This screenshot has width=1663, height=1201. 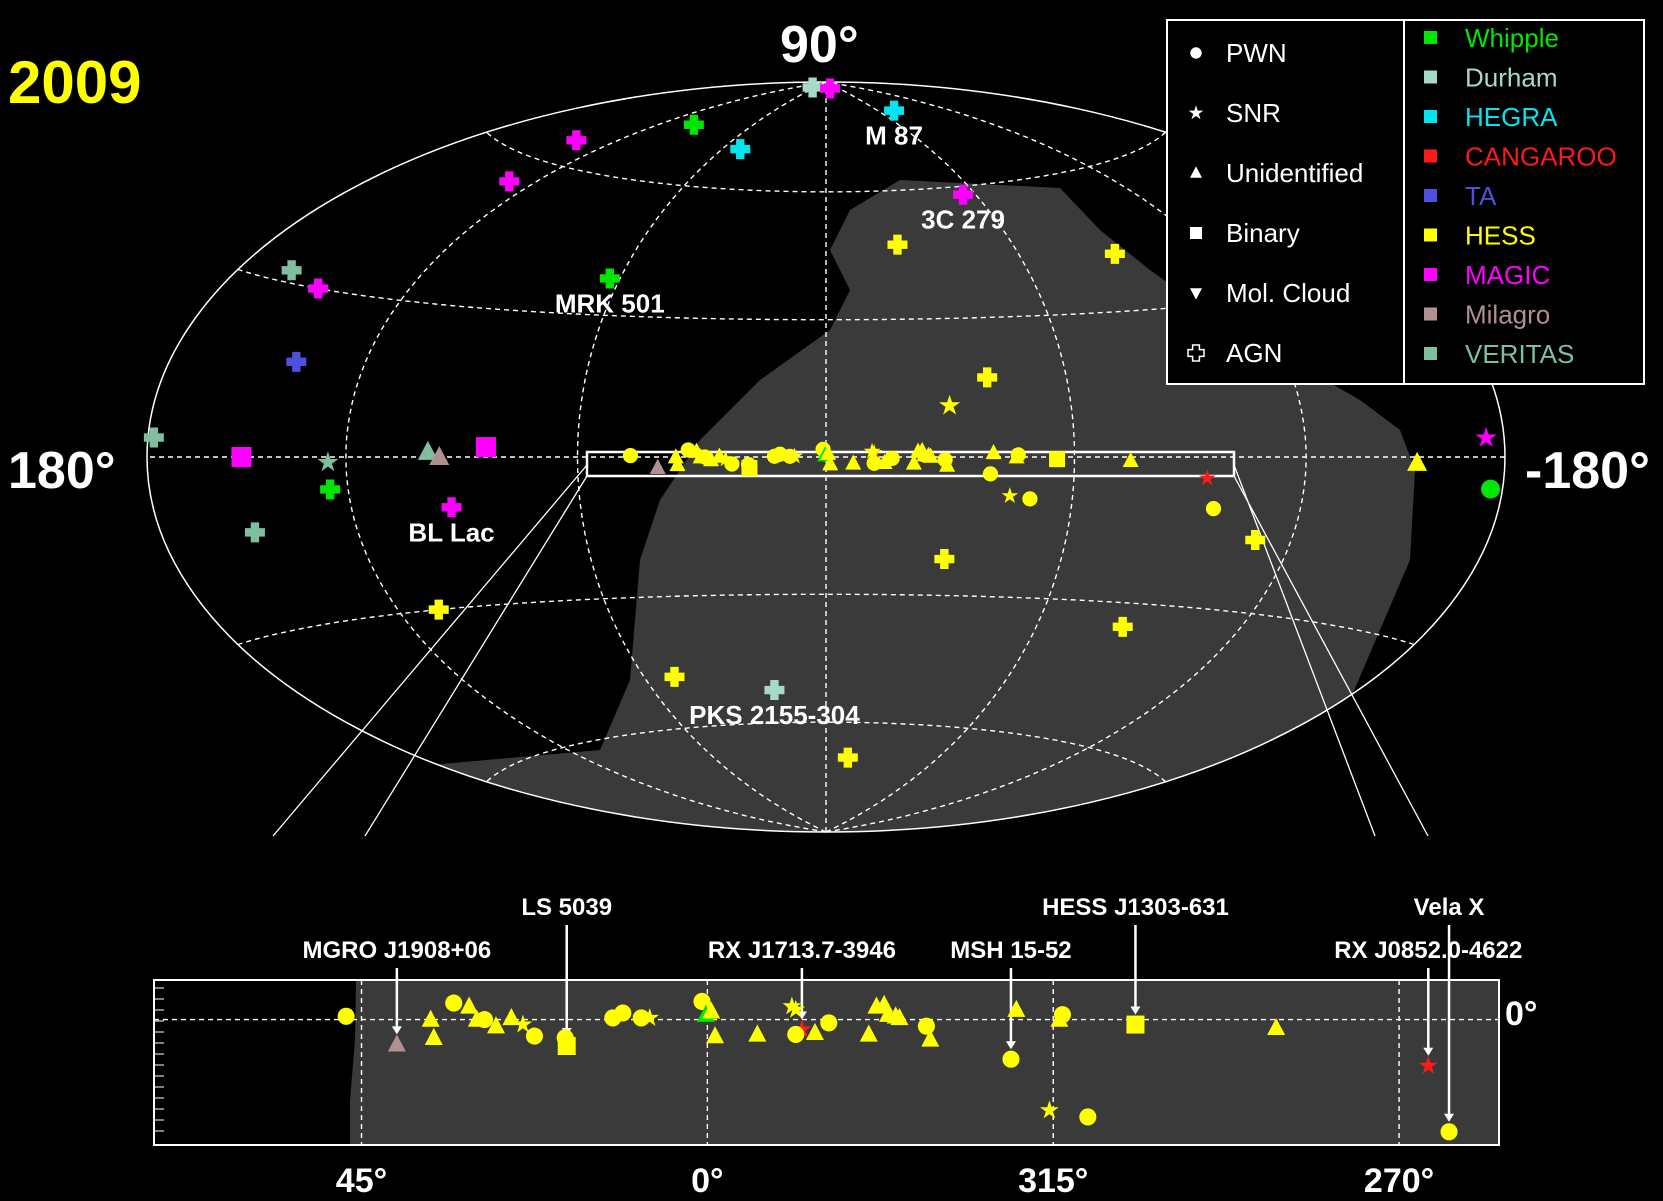 I want to click on legend-experiment-label: HESS, so click(x=1500, y=236).